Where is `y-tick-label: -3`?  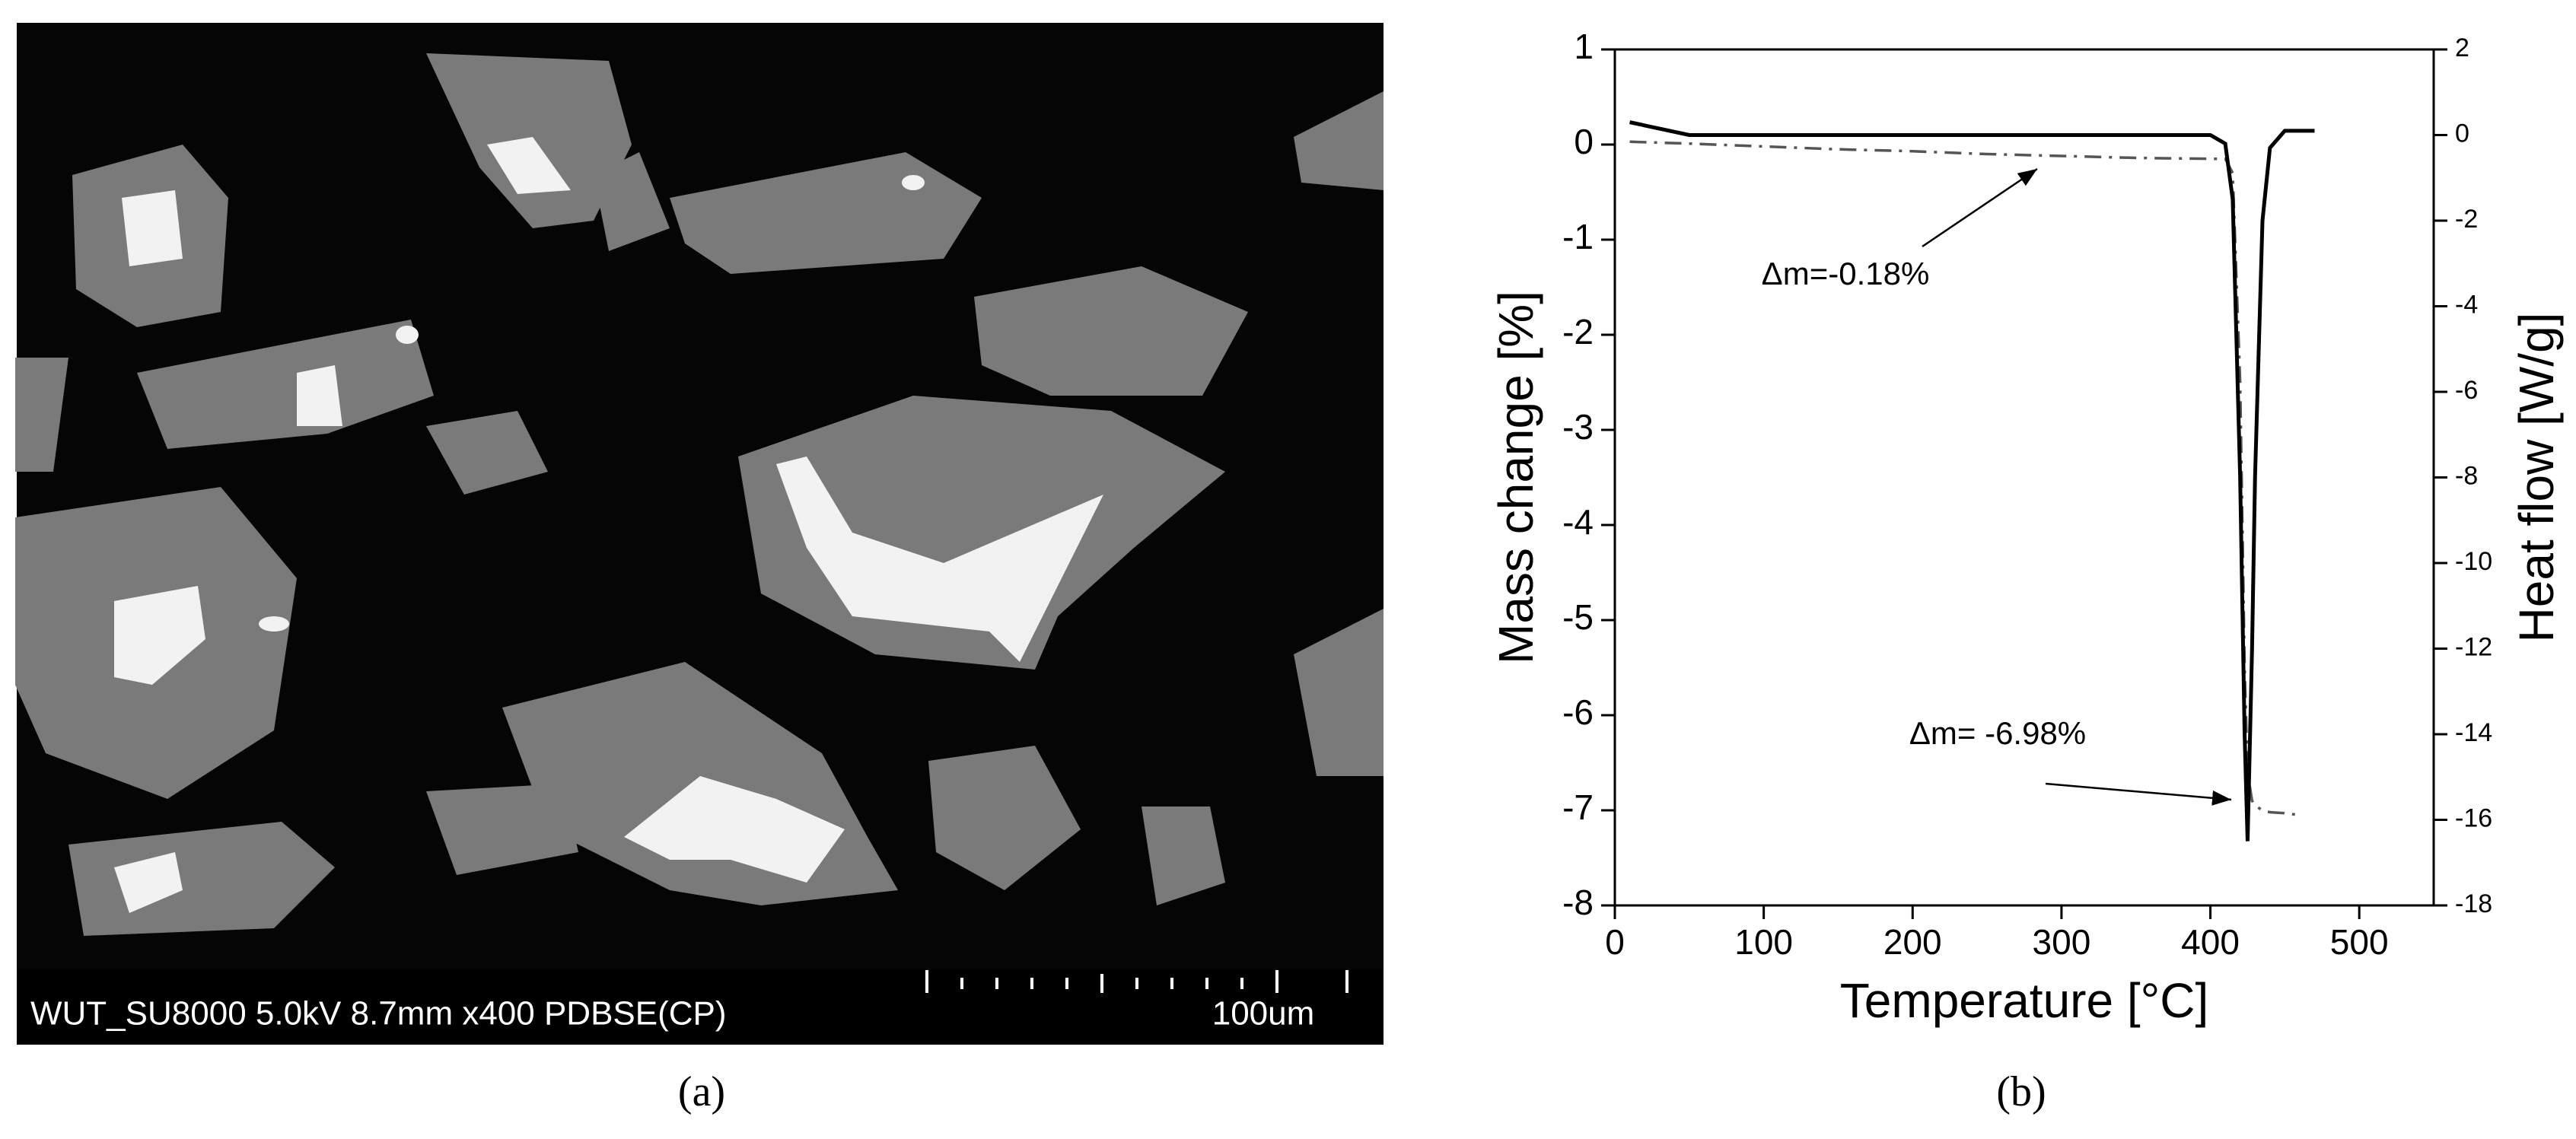
y-tick-label: -3 is located at coordinates (1578, 427).